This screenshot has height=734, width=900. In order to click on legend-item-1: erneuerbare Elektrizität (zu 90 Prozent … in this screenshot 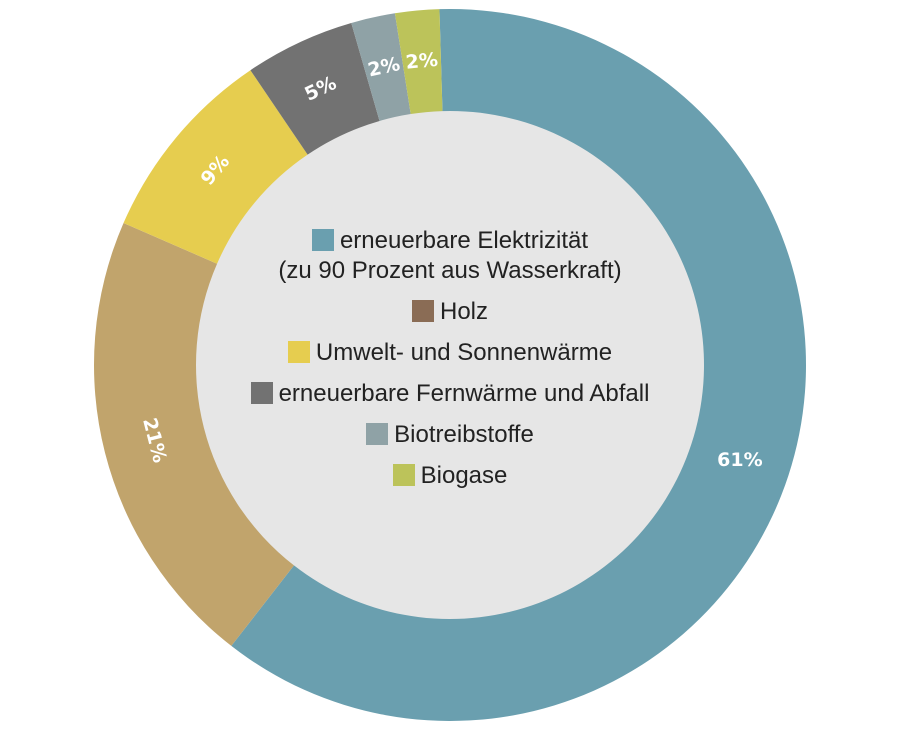, I will do `click(450, 256)`.